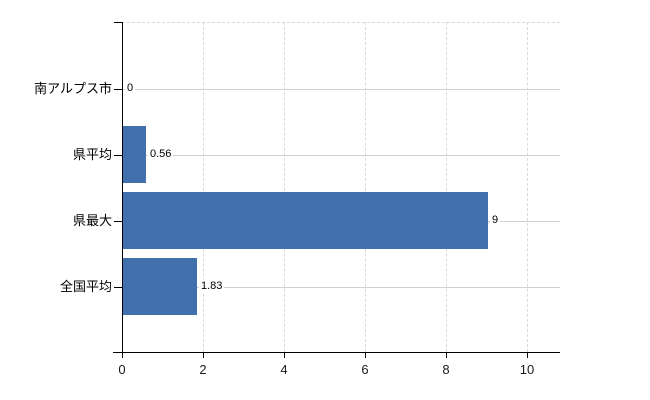 The width and height of the screenshot is (650, 400). Describe the element at coordinates (212, 286) in the screenshot. I see `value-label-3: 1.83` at that location.